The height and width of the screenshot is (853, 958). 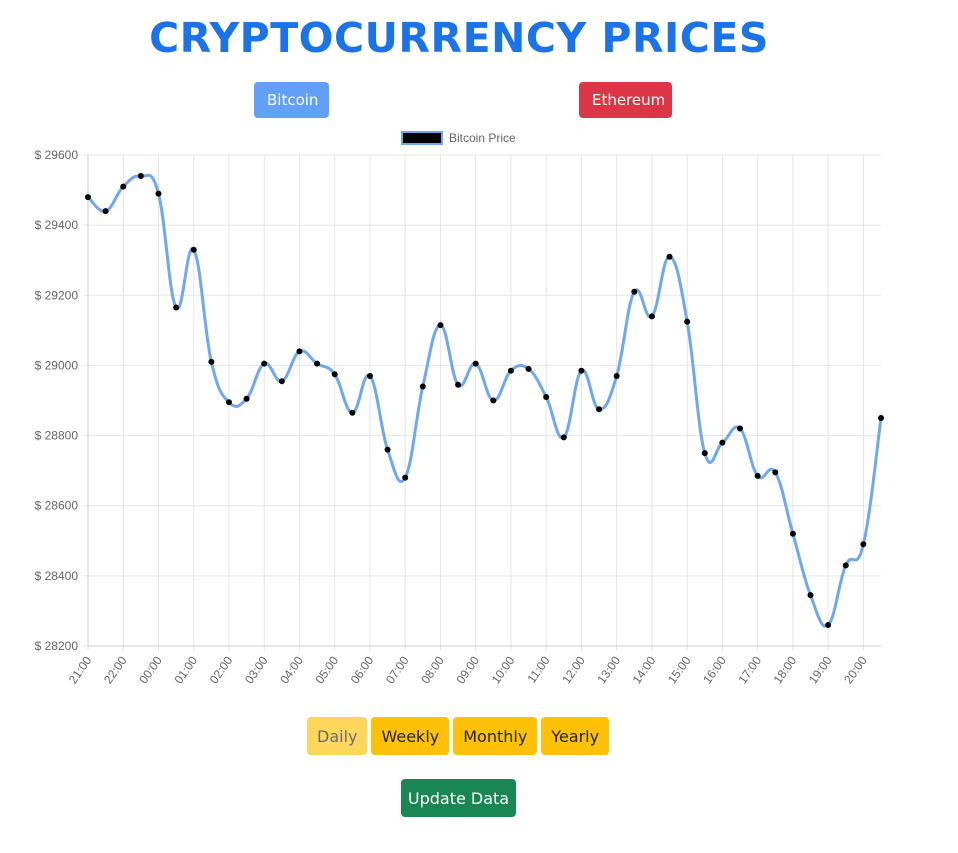 I want to click on x-tick-label: 18:00, so click(x=785, y=669).